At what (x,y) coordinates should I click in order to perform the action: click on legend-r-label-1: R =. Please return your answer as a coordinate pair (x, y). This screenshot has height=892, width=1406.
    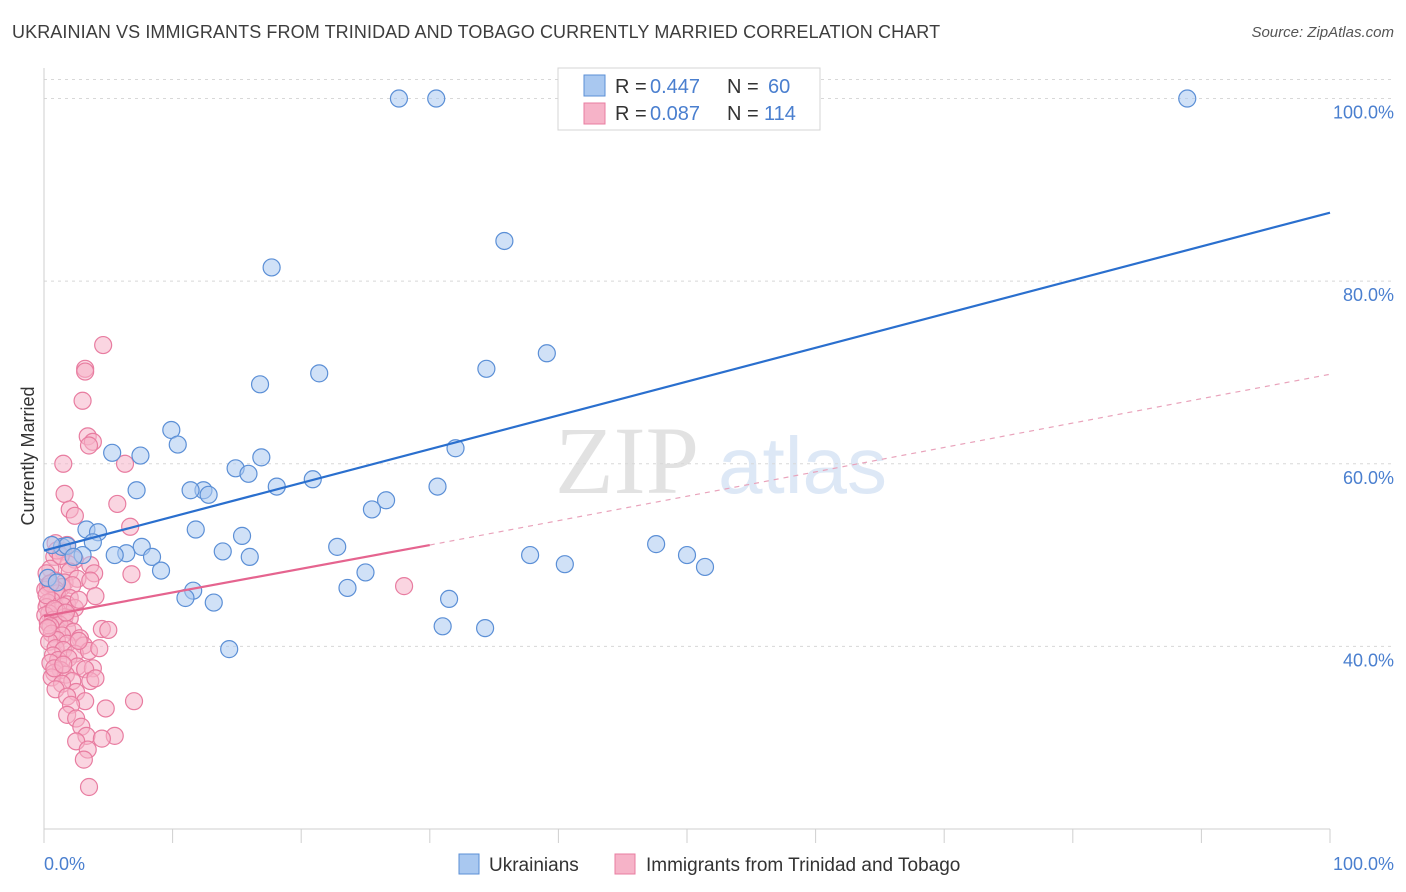
    Looking at the image, I should click on (631, 87).